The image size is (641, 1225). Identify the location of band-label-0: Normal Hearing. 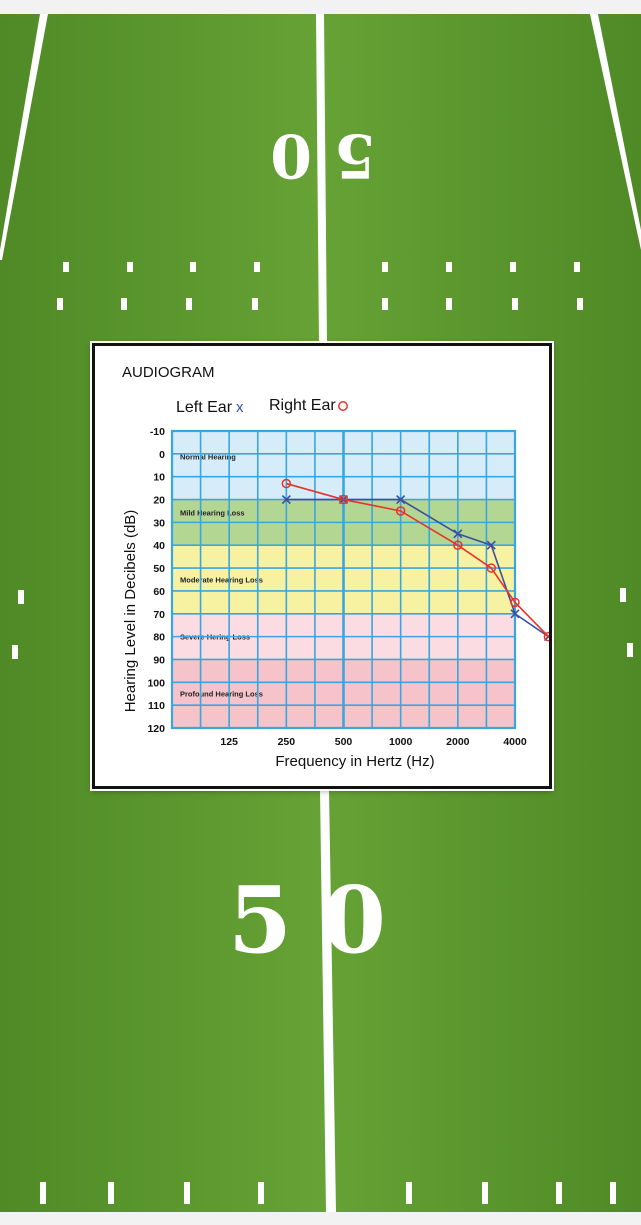
(208, 456).